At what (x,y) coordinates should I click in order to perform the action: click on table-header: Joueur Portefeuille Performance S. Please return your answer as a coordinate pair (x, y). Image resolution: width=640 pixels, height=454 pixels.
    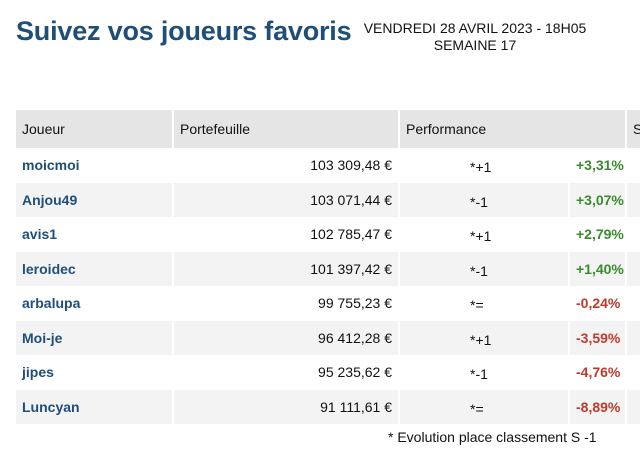
    Looking at the image, I should click on (328, 129).